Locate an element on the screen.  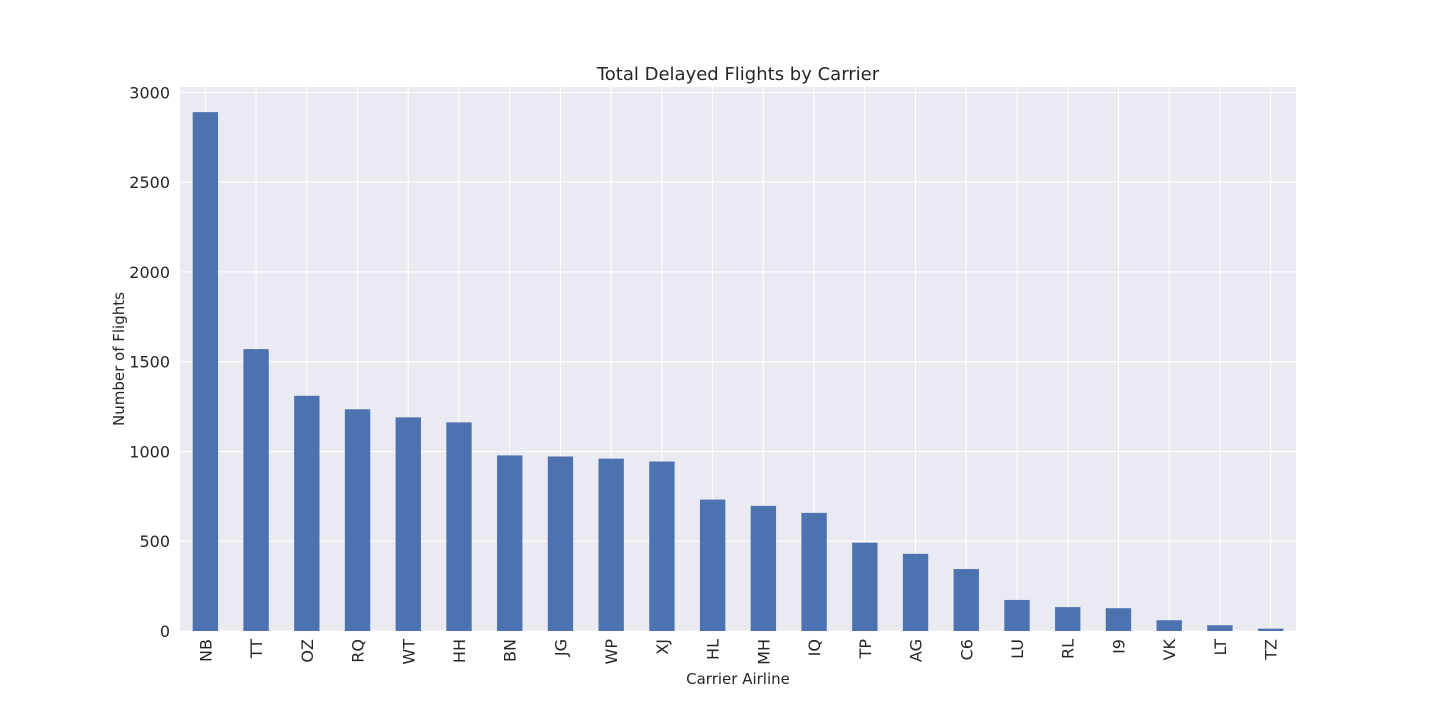
y-tick-label: 1000 is located at coordinates (149, 451).